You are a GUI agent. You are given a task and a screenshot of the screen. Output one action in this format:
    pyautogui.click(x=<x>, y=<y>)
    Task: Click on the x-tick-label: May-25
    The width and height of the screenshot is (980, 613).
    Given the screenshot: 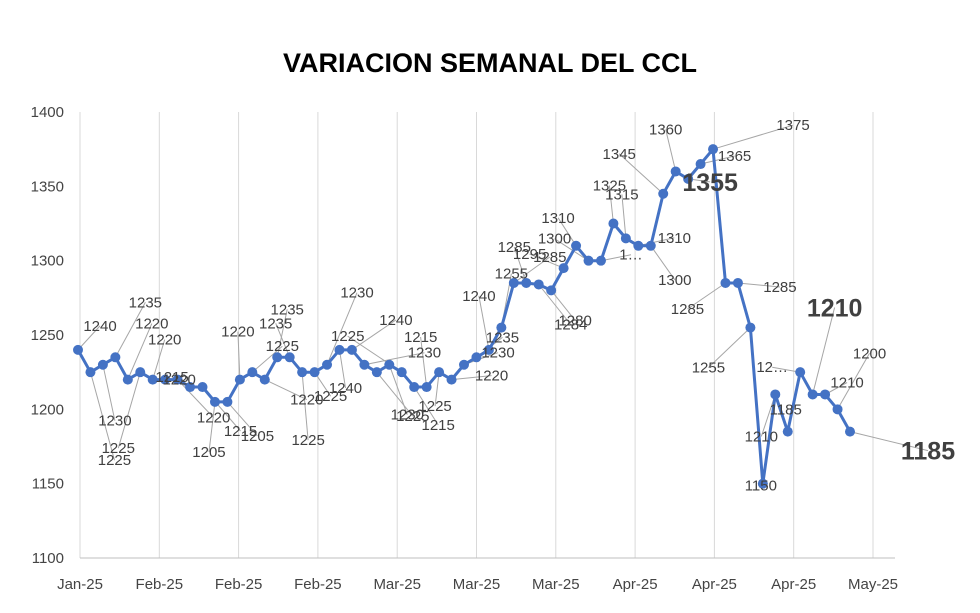 What is the action you would take?
    pyautogui.click(x=873, y=584)
    